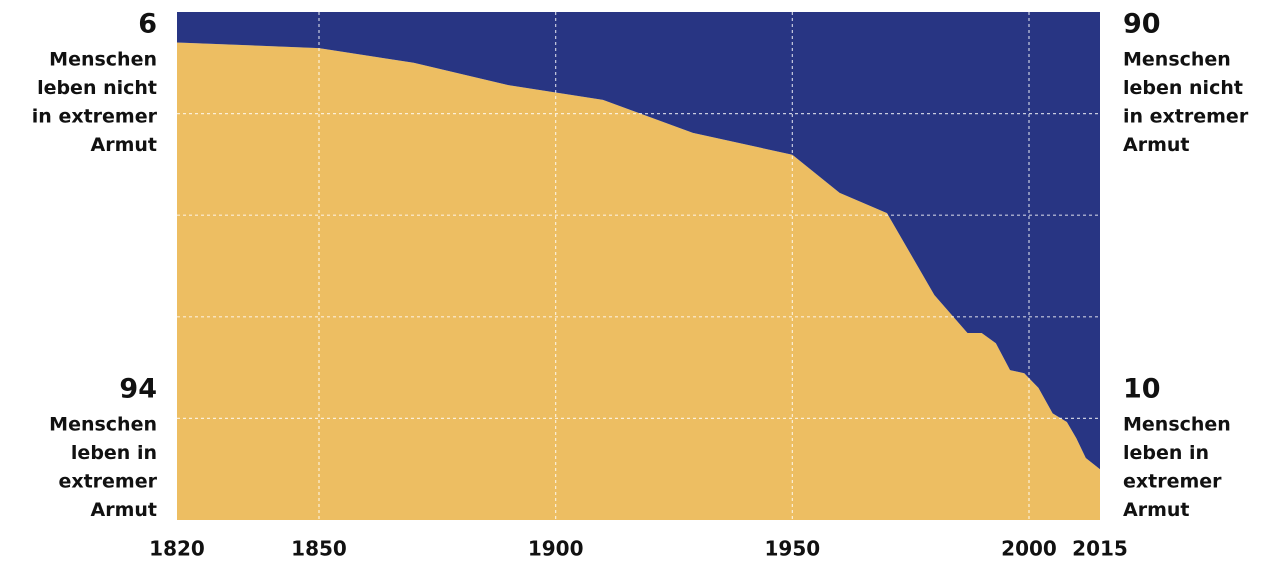 Image resolution: width=1281 pixels, height=566 pixels. What do you see at coordinates (1100, 549) in the screenshot?
I see `x-tick-label: 2015` at bounding box center [1100, 549].